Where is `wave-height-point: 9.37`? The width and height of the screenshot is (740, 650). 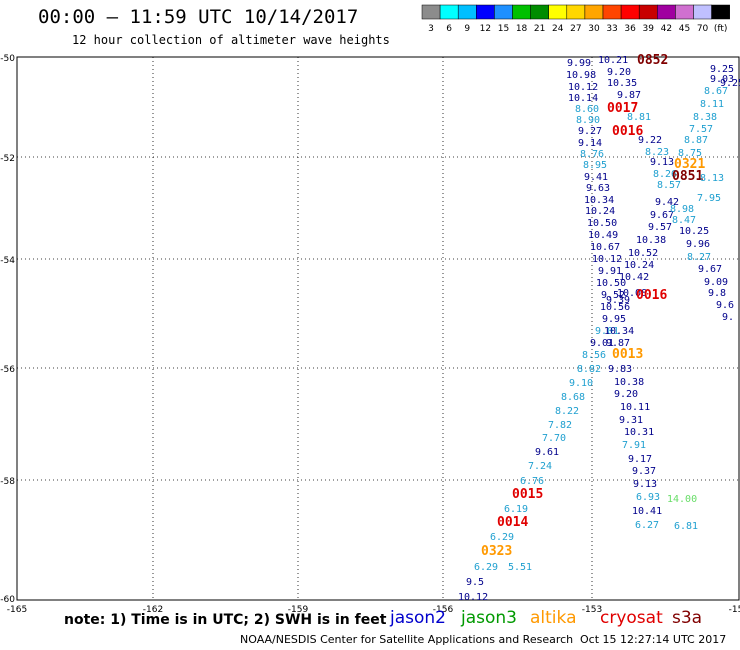 wave-height-point: 9.37 is located at coordinates (644, 471).